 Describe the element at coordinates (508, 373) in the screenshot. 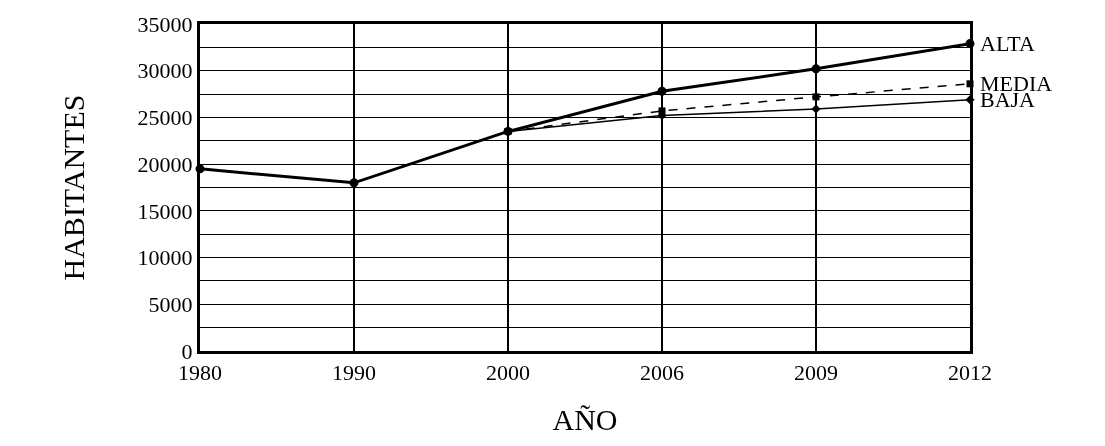

I see `x-tick-label: 2000` at that location.